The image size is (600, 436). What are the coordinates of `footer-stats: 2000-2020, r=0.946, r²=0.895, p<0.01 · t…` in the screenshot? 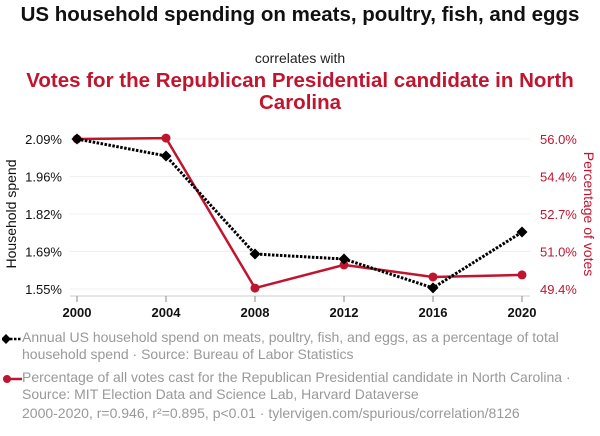 It's located at (271, 413).